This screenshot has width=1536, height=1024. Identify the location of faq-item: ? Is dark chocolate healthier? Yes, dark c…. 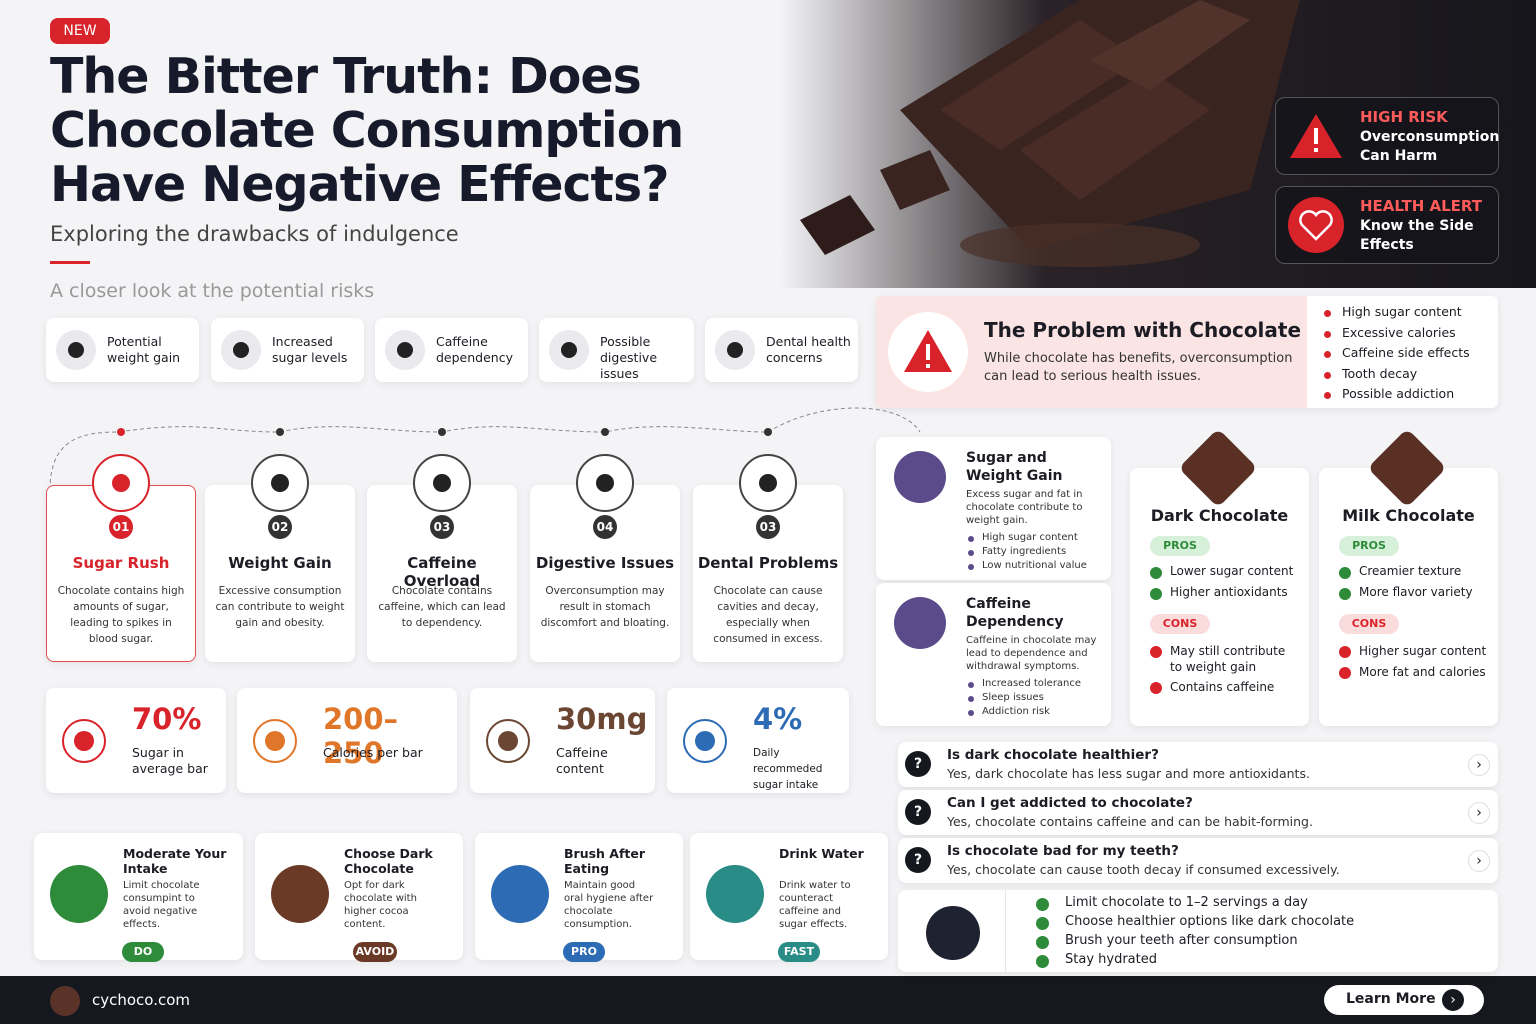
(1198, 764).